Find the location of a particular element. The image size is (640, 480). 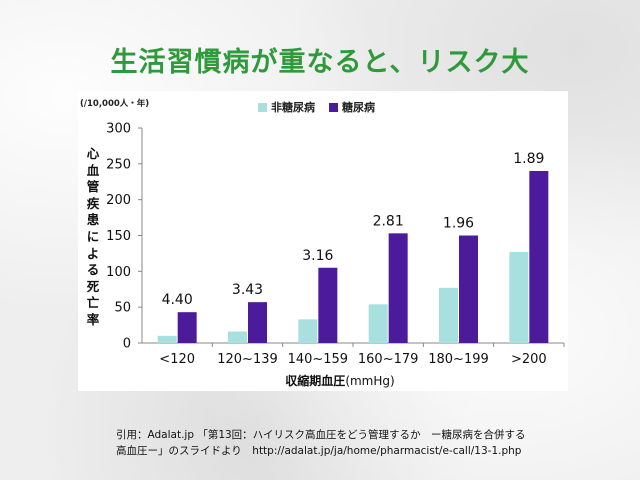

y-tick-label: 50 is located at coordinates (122, 308).